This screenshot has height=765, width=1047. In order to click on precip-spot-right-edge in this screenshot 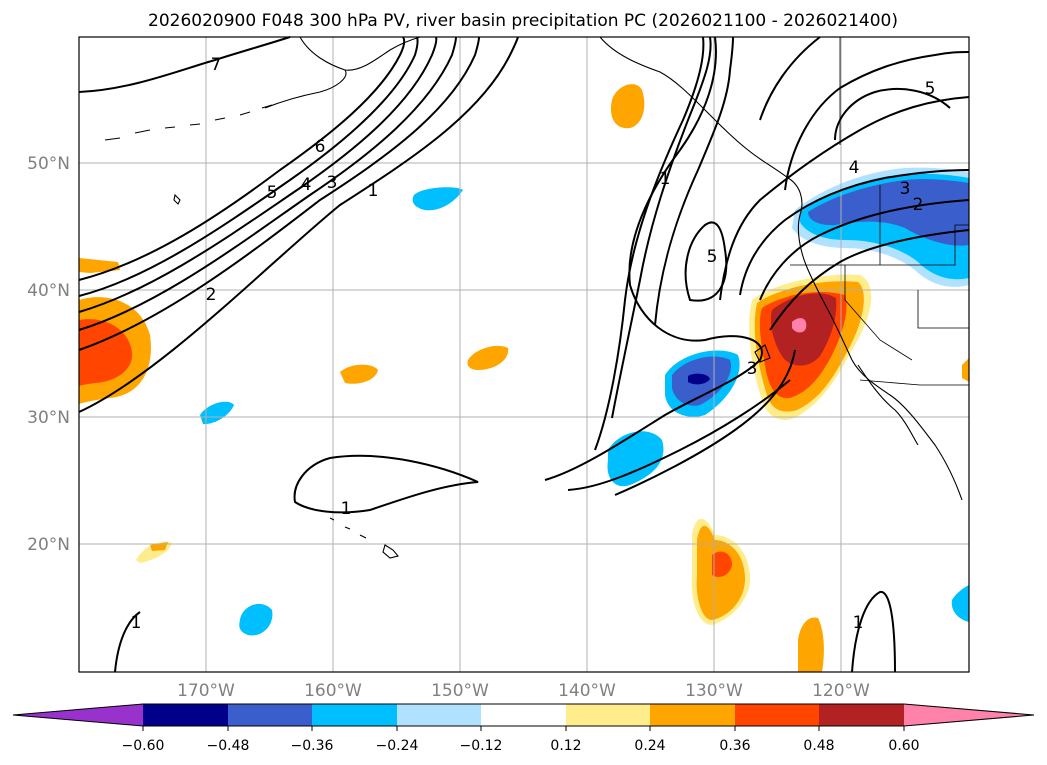, I will do `click(965, 370)`.